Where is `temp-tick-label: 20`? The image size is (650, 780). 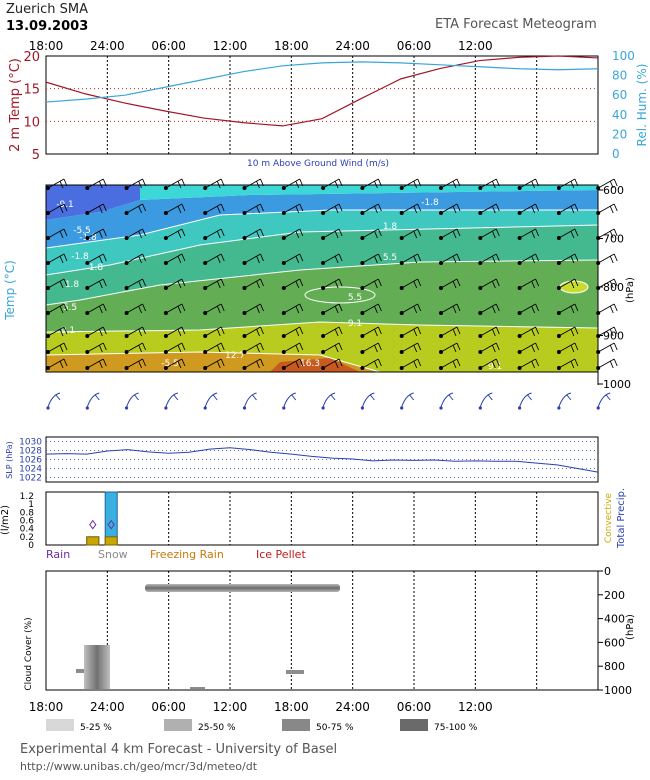
temp-tick-label: 20 is located at coordinates (31, 57).